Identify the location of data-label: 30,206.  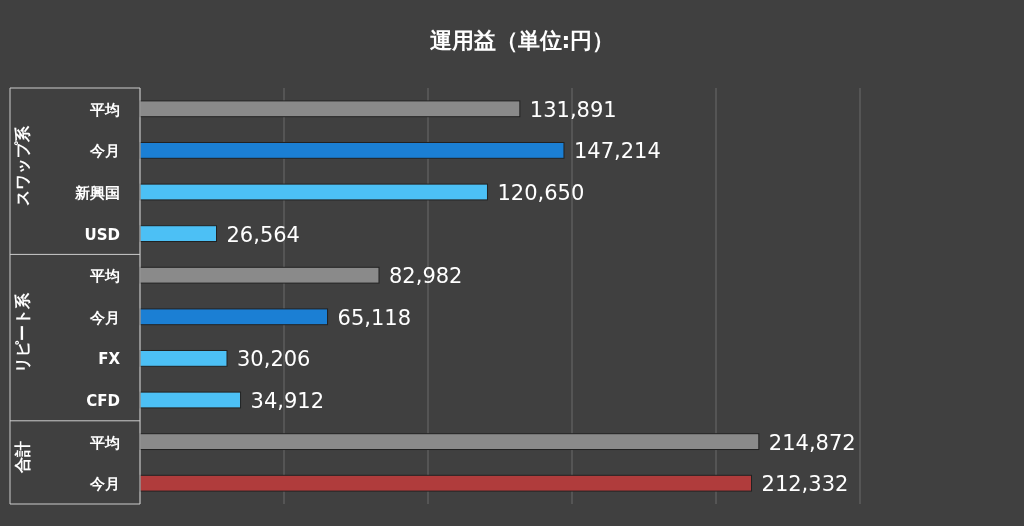
(273, 359).